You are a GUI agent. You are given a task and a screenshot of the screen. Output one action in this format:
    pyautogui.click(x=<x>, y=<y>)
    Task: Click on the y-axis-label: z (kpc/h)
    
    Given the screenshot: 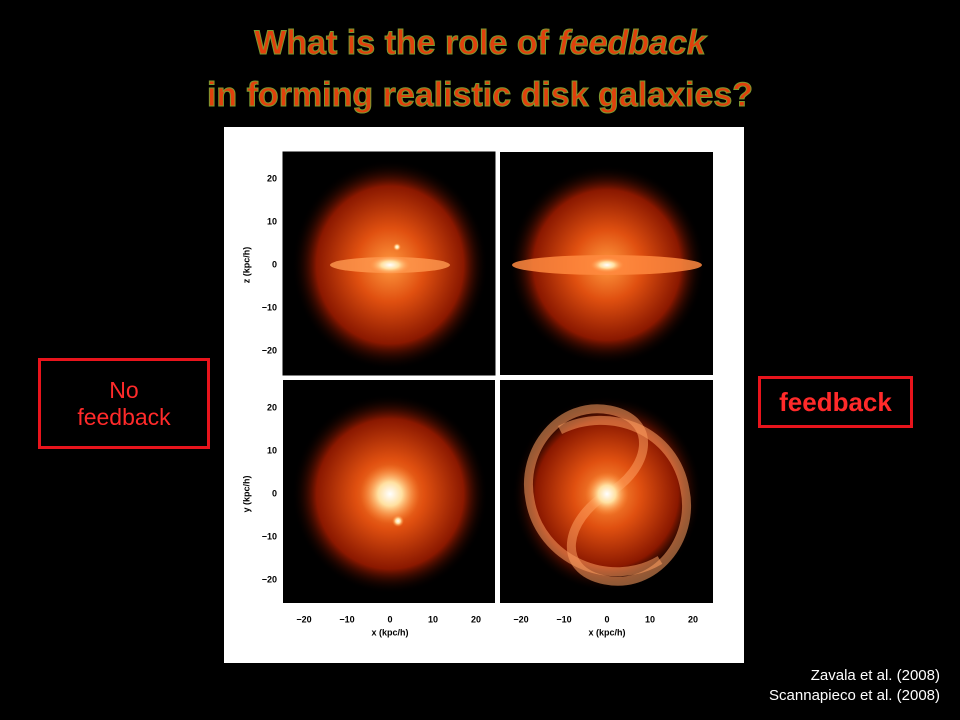 What is the action you would take?
    pyautogui.click(x=246, y=265)
    